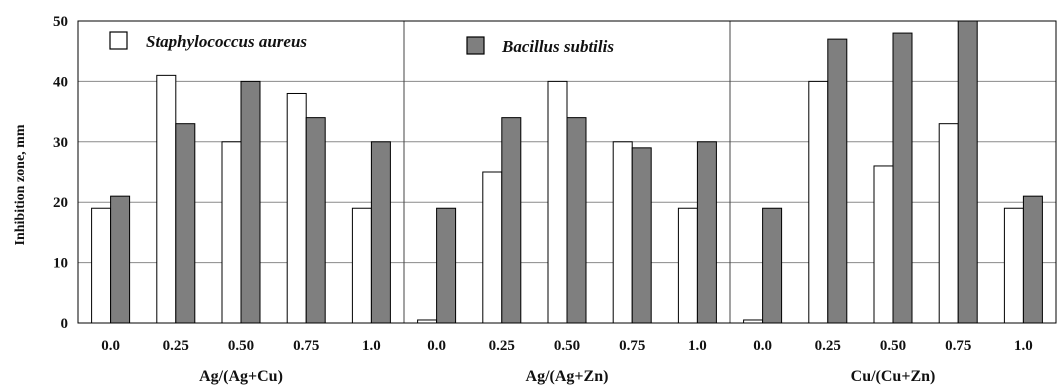  Describe the element at coordinates (492, 247) in the screenshot. I see `bar-ag-ag-zn-0-25-staphylococcus-aureus` at that location.